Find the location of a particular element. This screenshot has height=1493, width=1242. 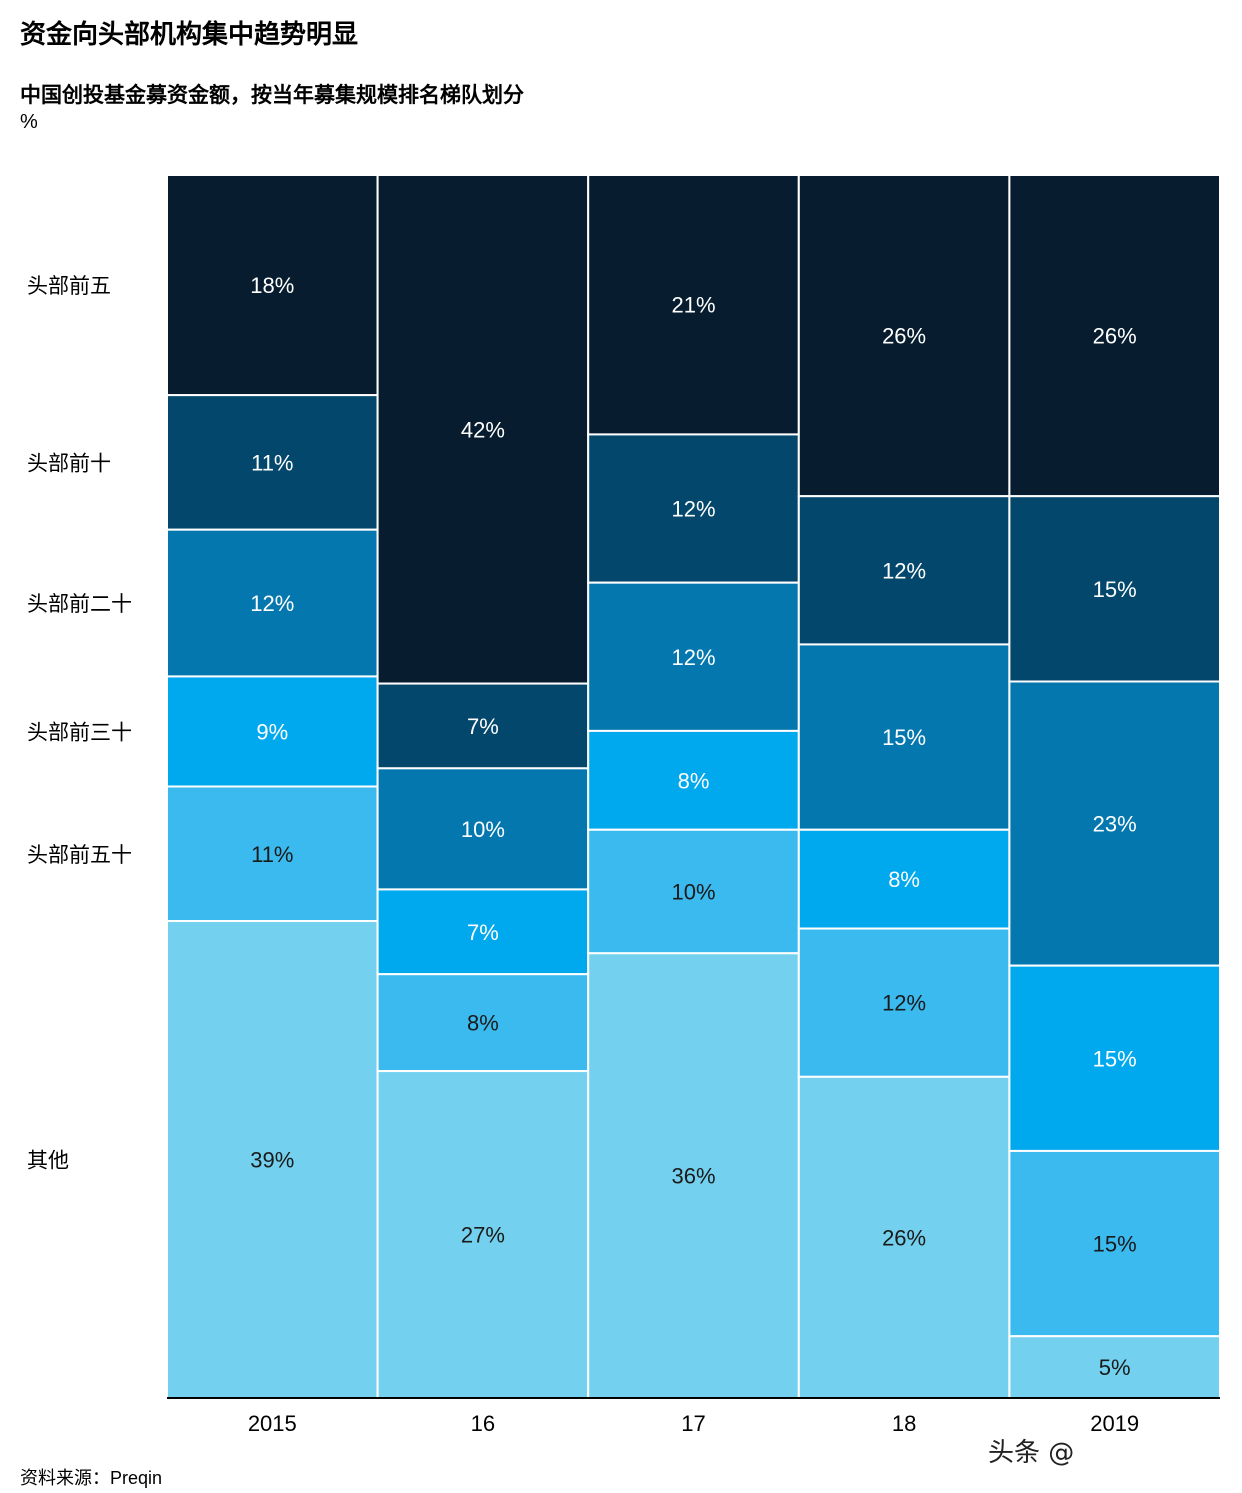

data-label-17-1: 12% is located at coordinates (693, 509).